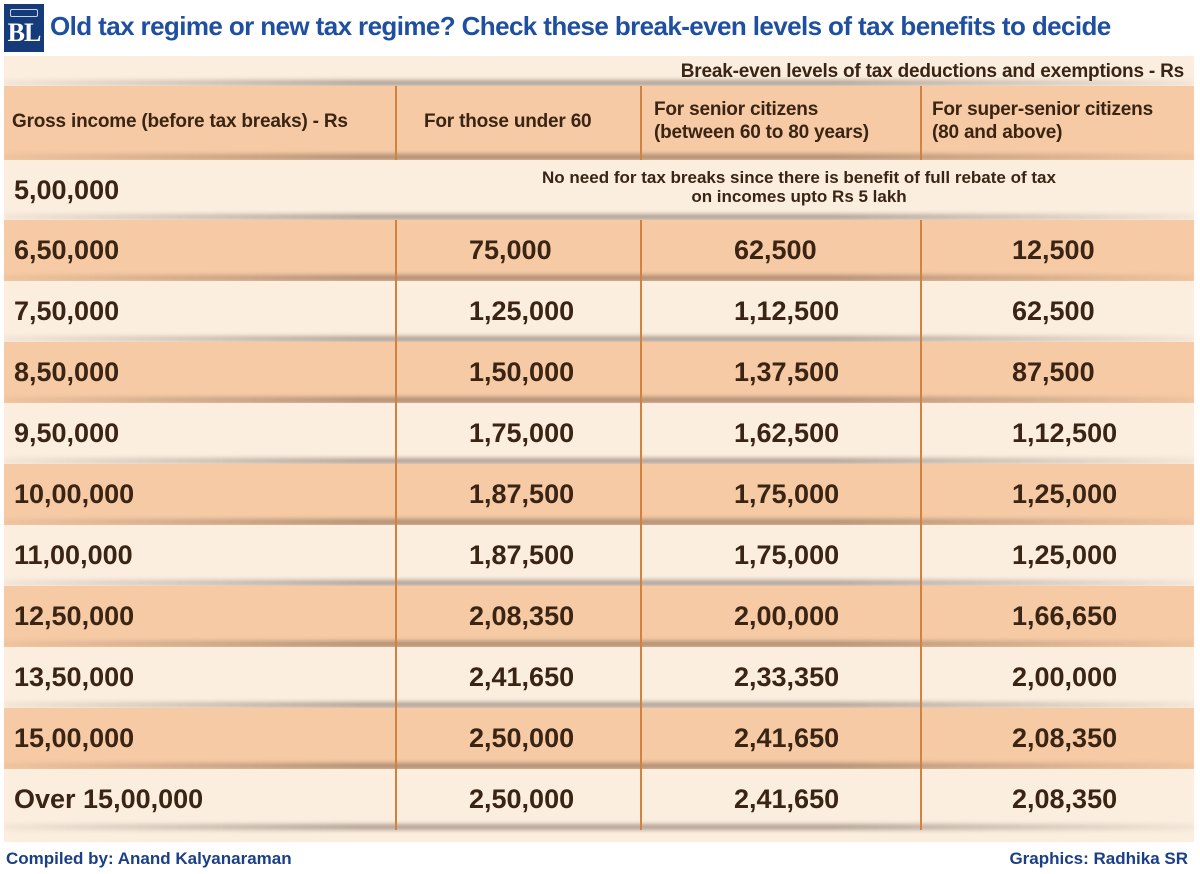 Image resolution: width=1200 pixels, height=874 pixels. I want to click on table-row: 9,50,000 1,75,000 1,62,500 1,12,500, so click(599, 433).